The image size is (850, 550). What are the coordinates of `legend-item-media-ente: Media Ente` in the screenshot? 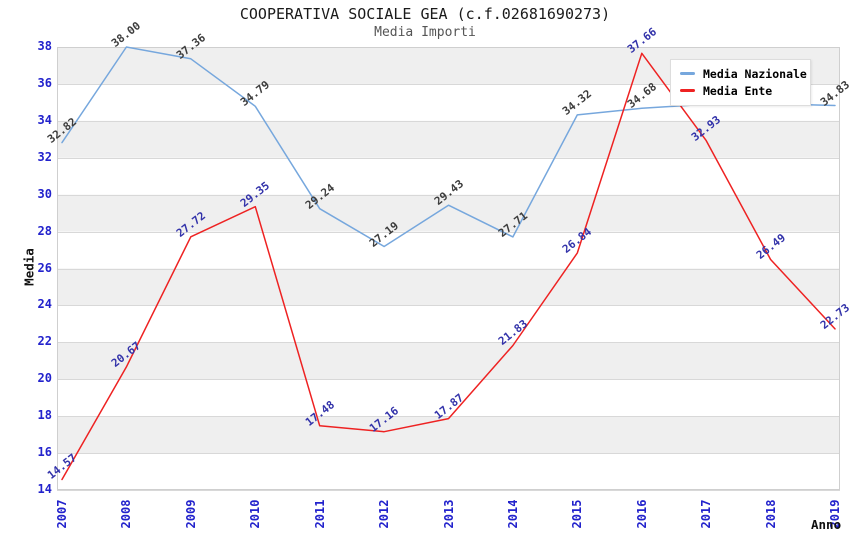 It's located at (740, 90).